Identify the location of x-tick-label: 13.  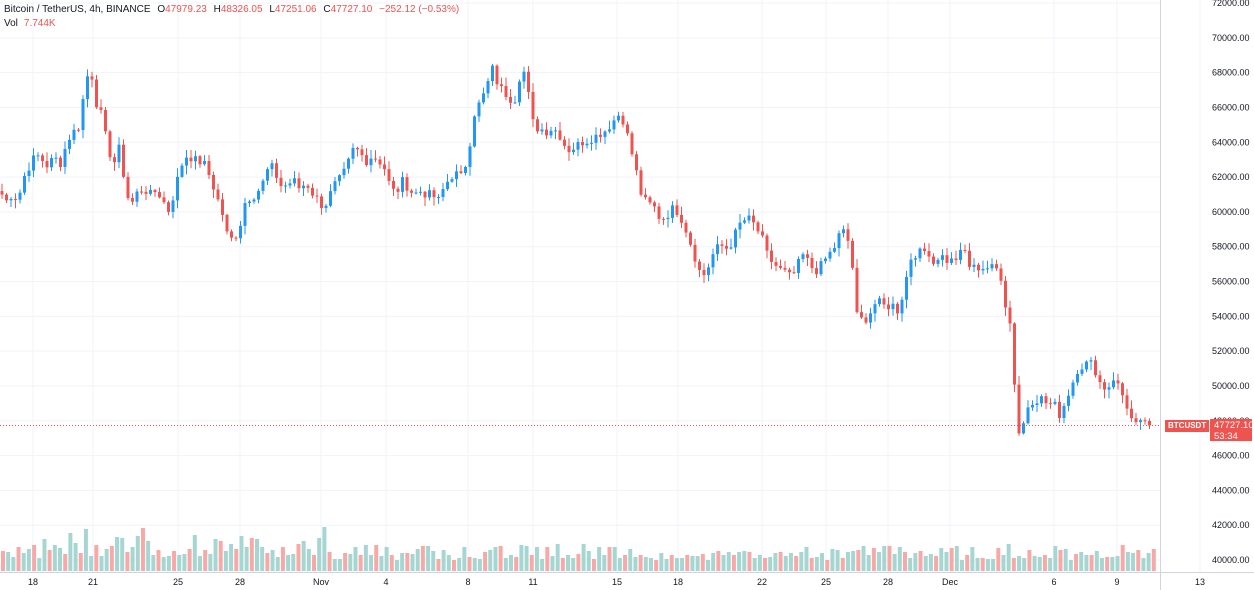
(1200, 582).